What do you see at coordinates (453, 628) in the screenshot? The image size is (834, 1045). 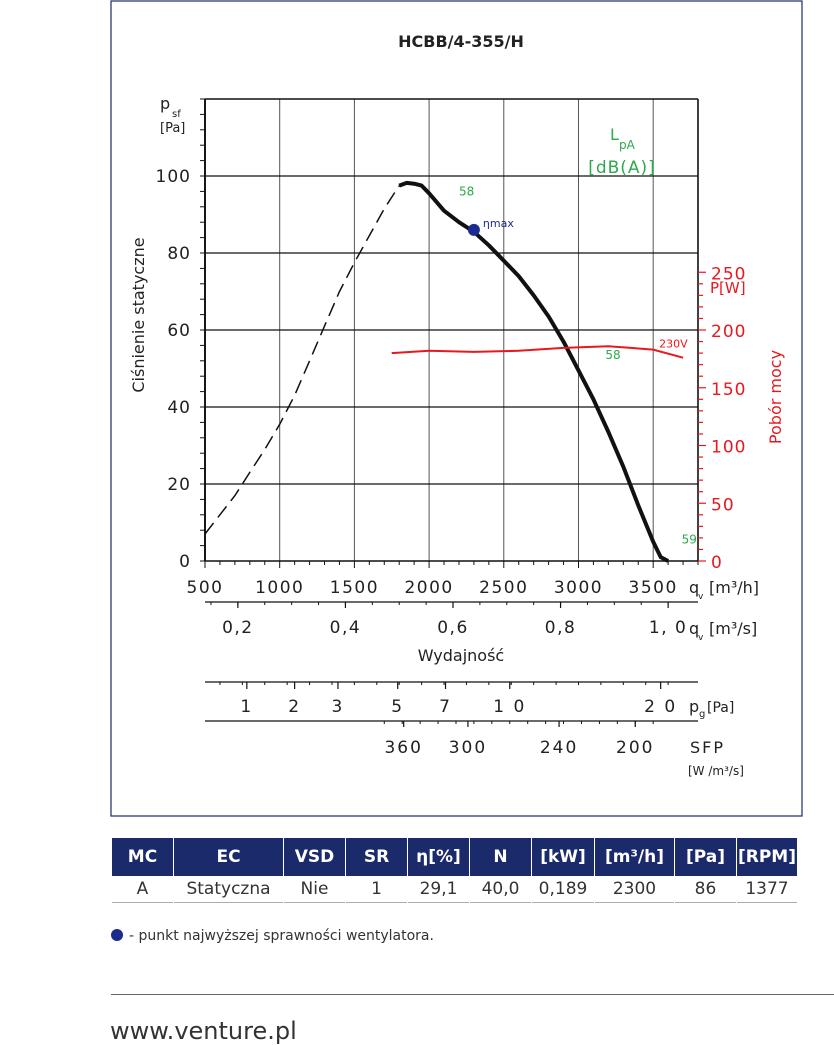 I see `x-tick-label-m3s: 0,6` at bounding box center [453, 628].